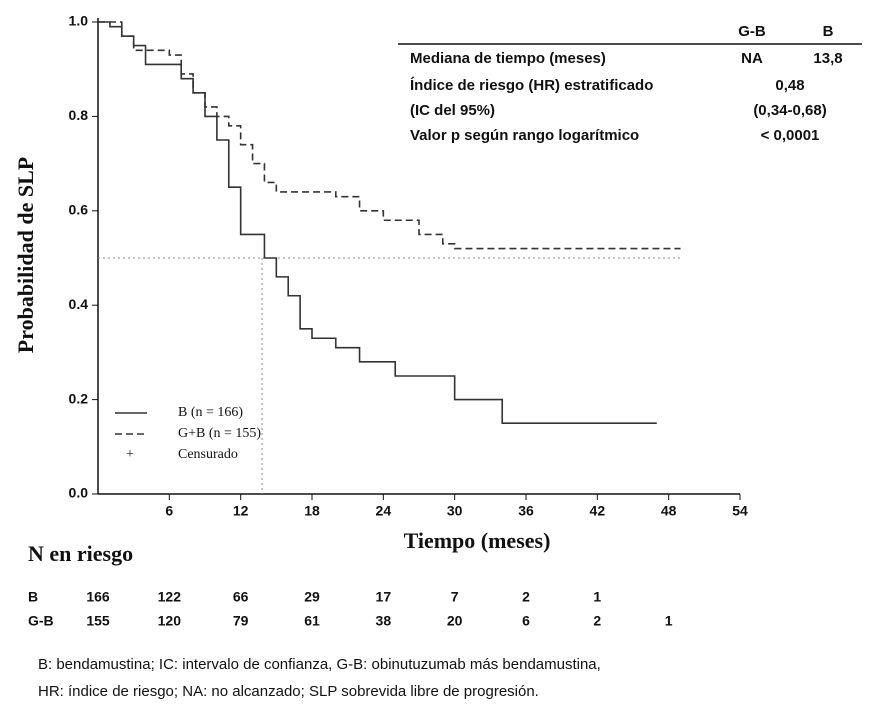 This screenshot has width=869, height=705. What do you see at coordinates (98, 621) in the screenshot?
I see `risk-value: 155` at bounding box center [98, 621].